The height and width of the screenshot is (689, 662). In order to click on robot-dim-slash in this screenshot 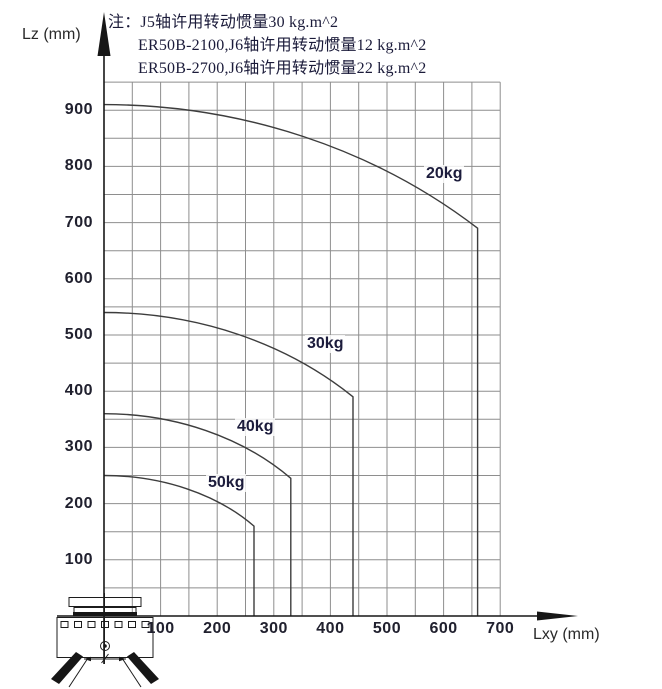, I will do `click(105, 658)`.